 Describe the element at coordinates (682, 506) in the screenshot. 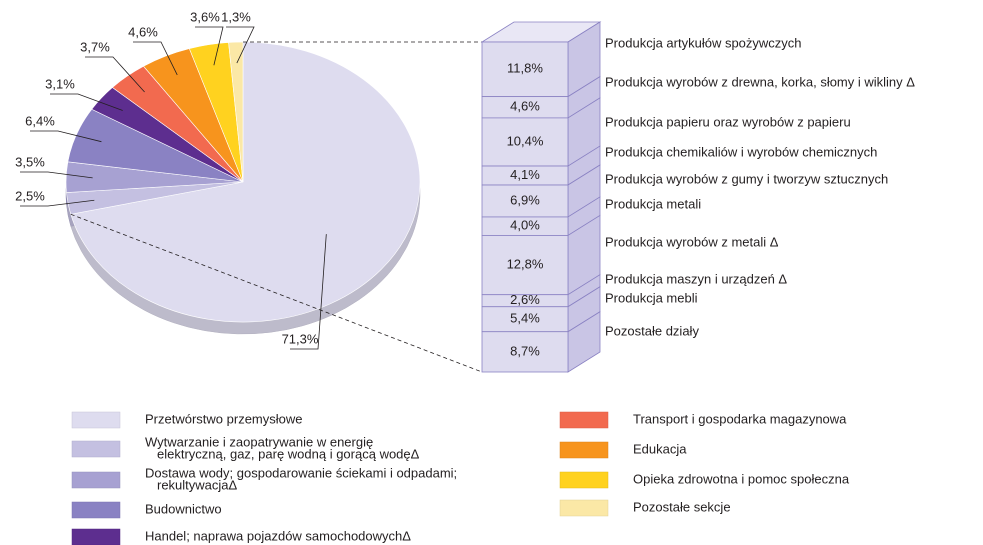

I see `legend-label: Pozostałe sekcje` at that location.